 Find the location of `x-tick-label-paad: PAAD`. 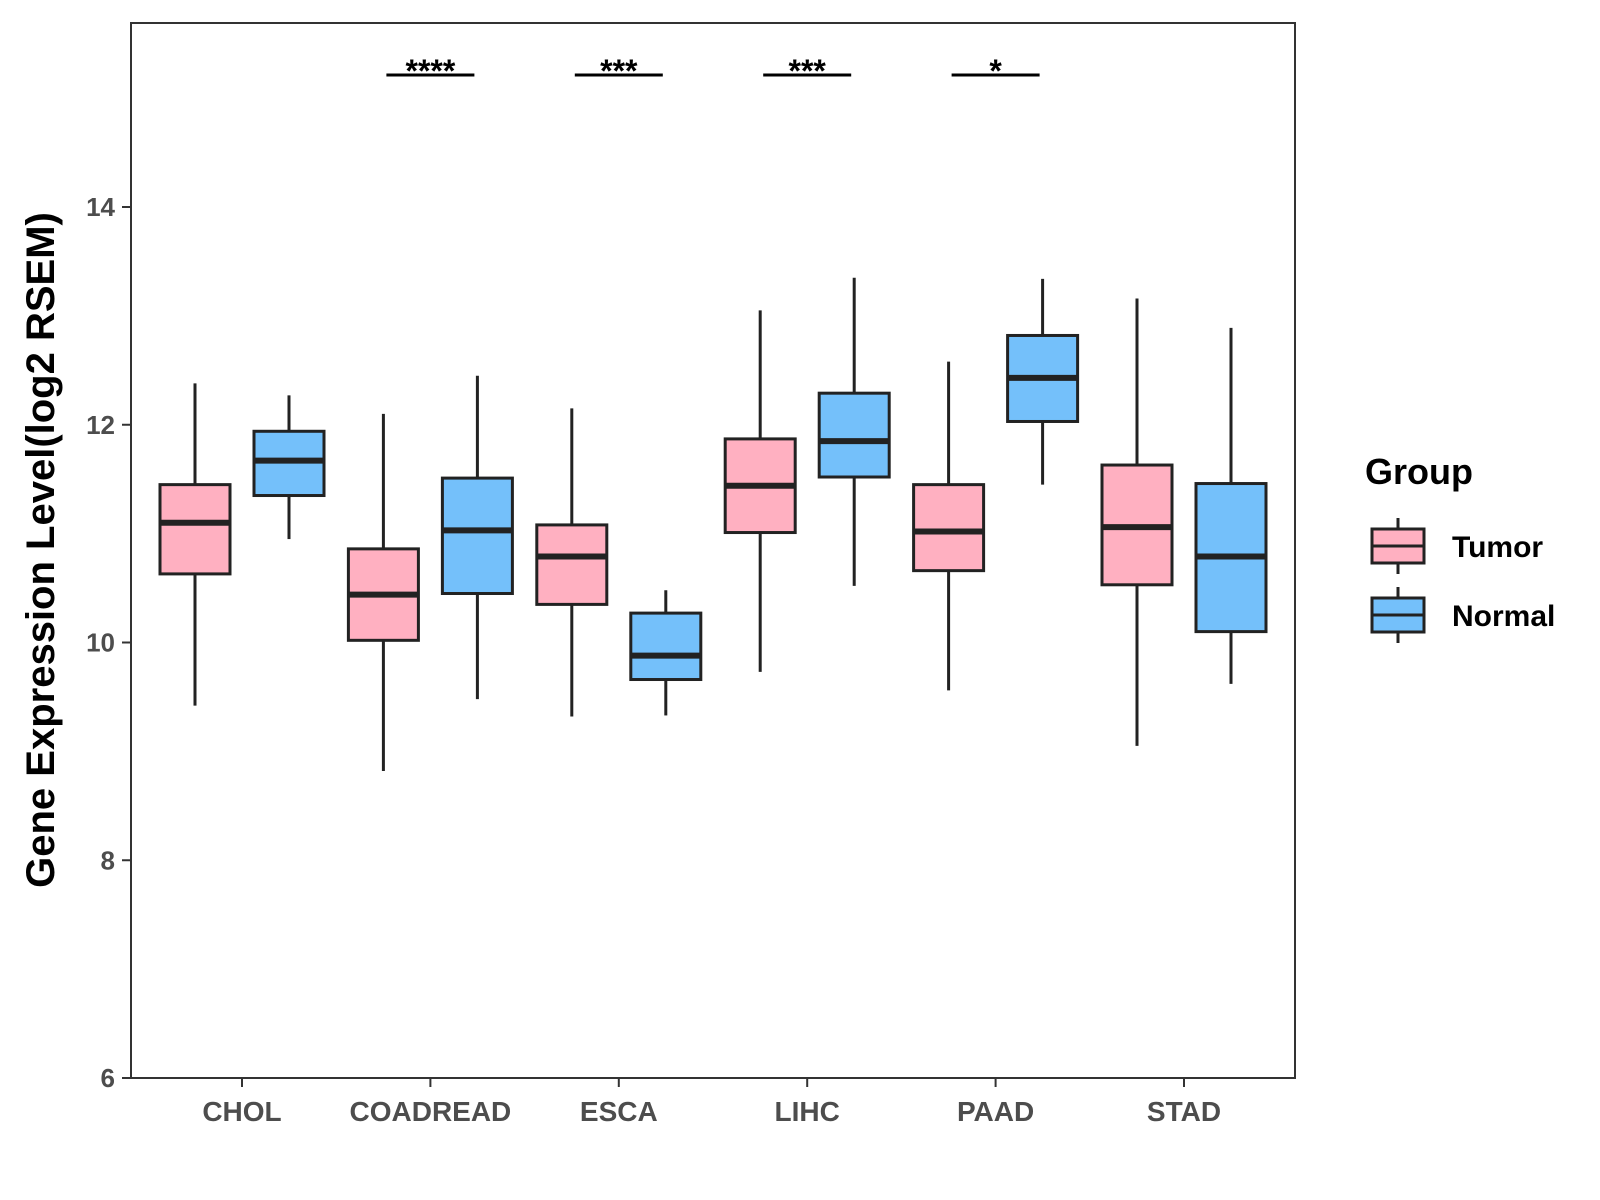

x-tick-label-paad: PAAD is located at coordinates (995, 1111).